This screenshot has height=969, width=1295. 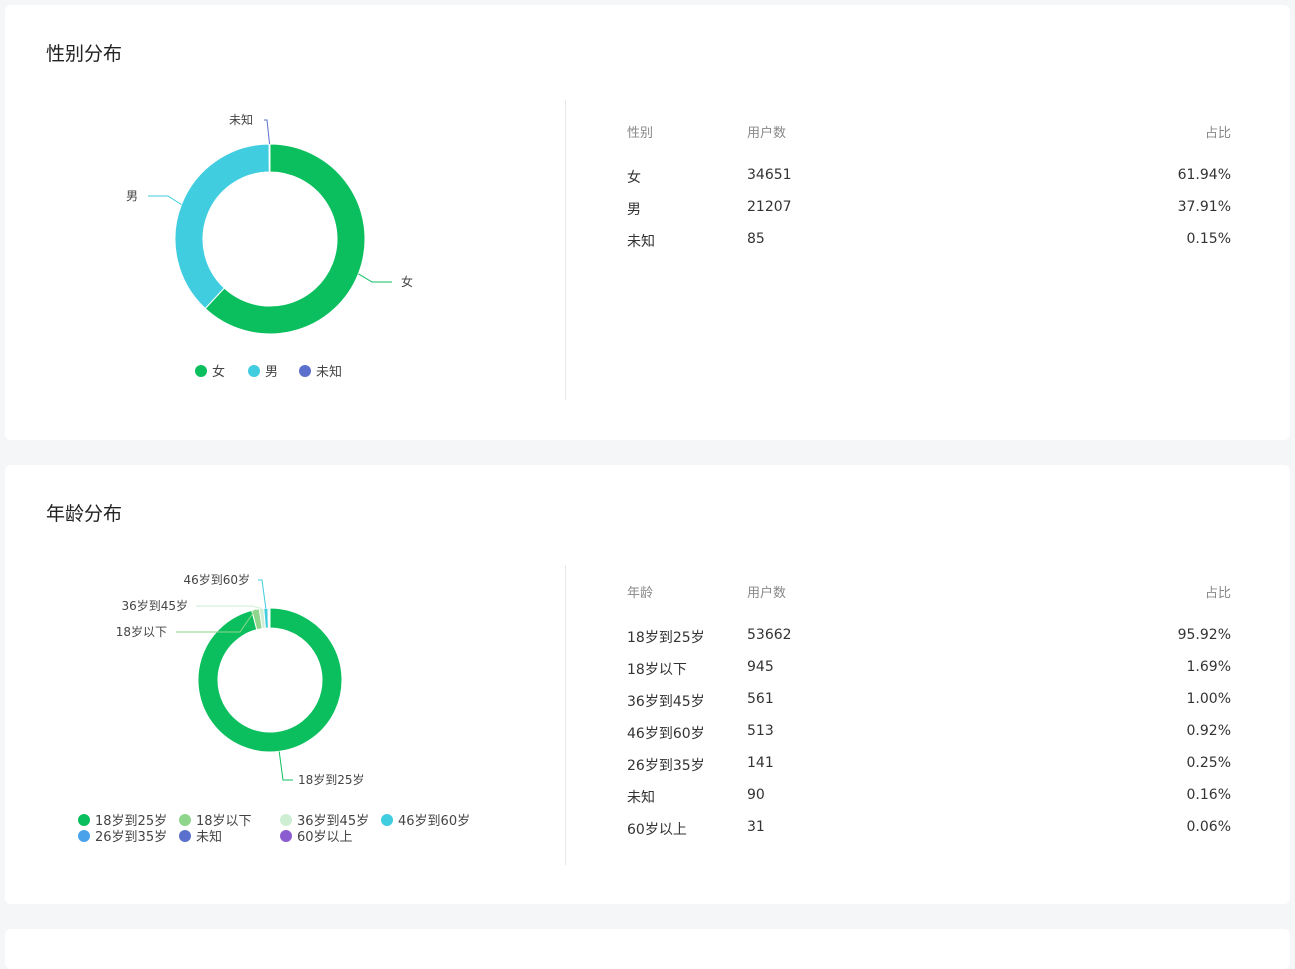 What do you see at coordinates (216, 579) in the screenshot?
I see `slice-label: 46岁到60岁` at bounding box center [216, 579].